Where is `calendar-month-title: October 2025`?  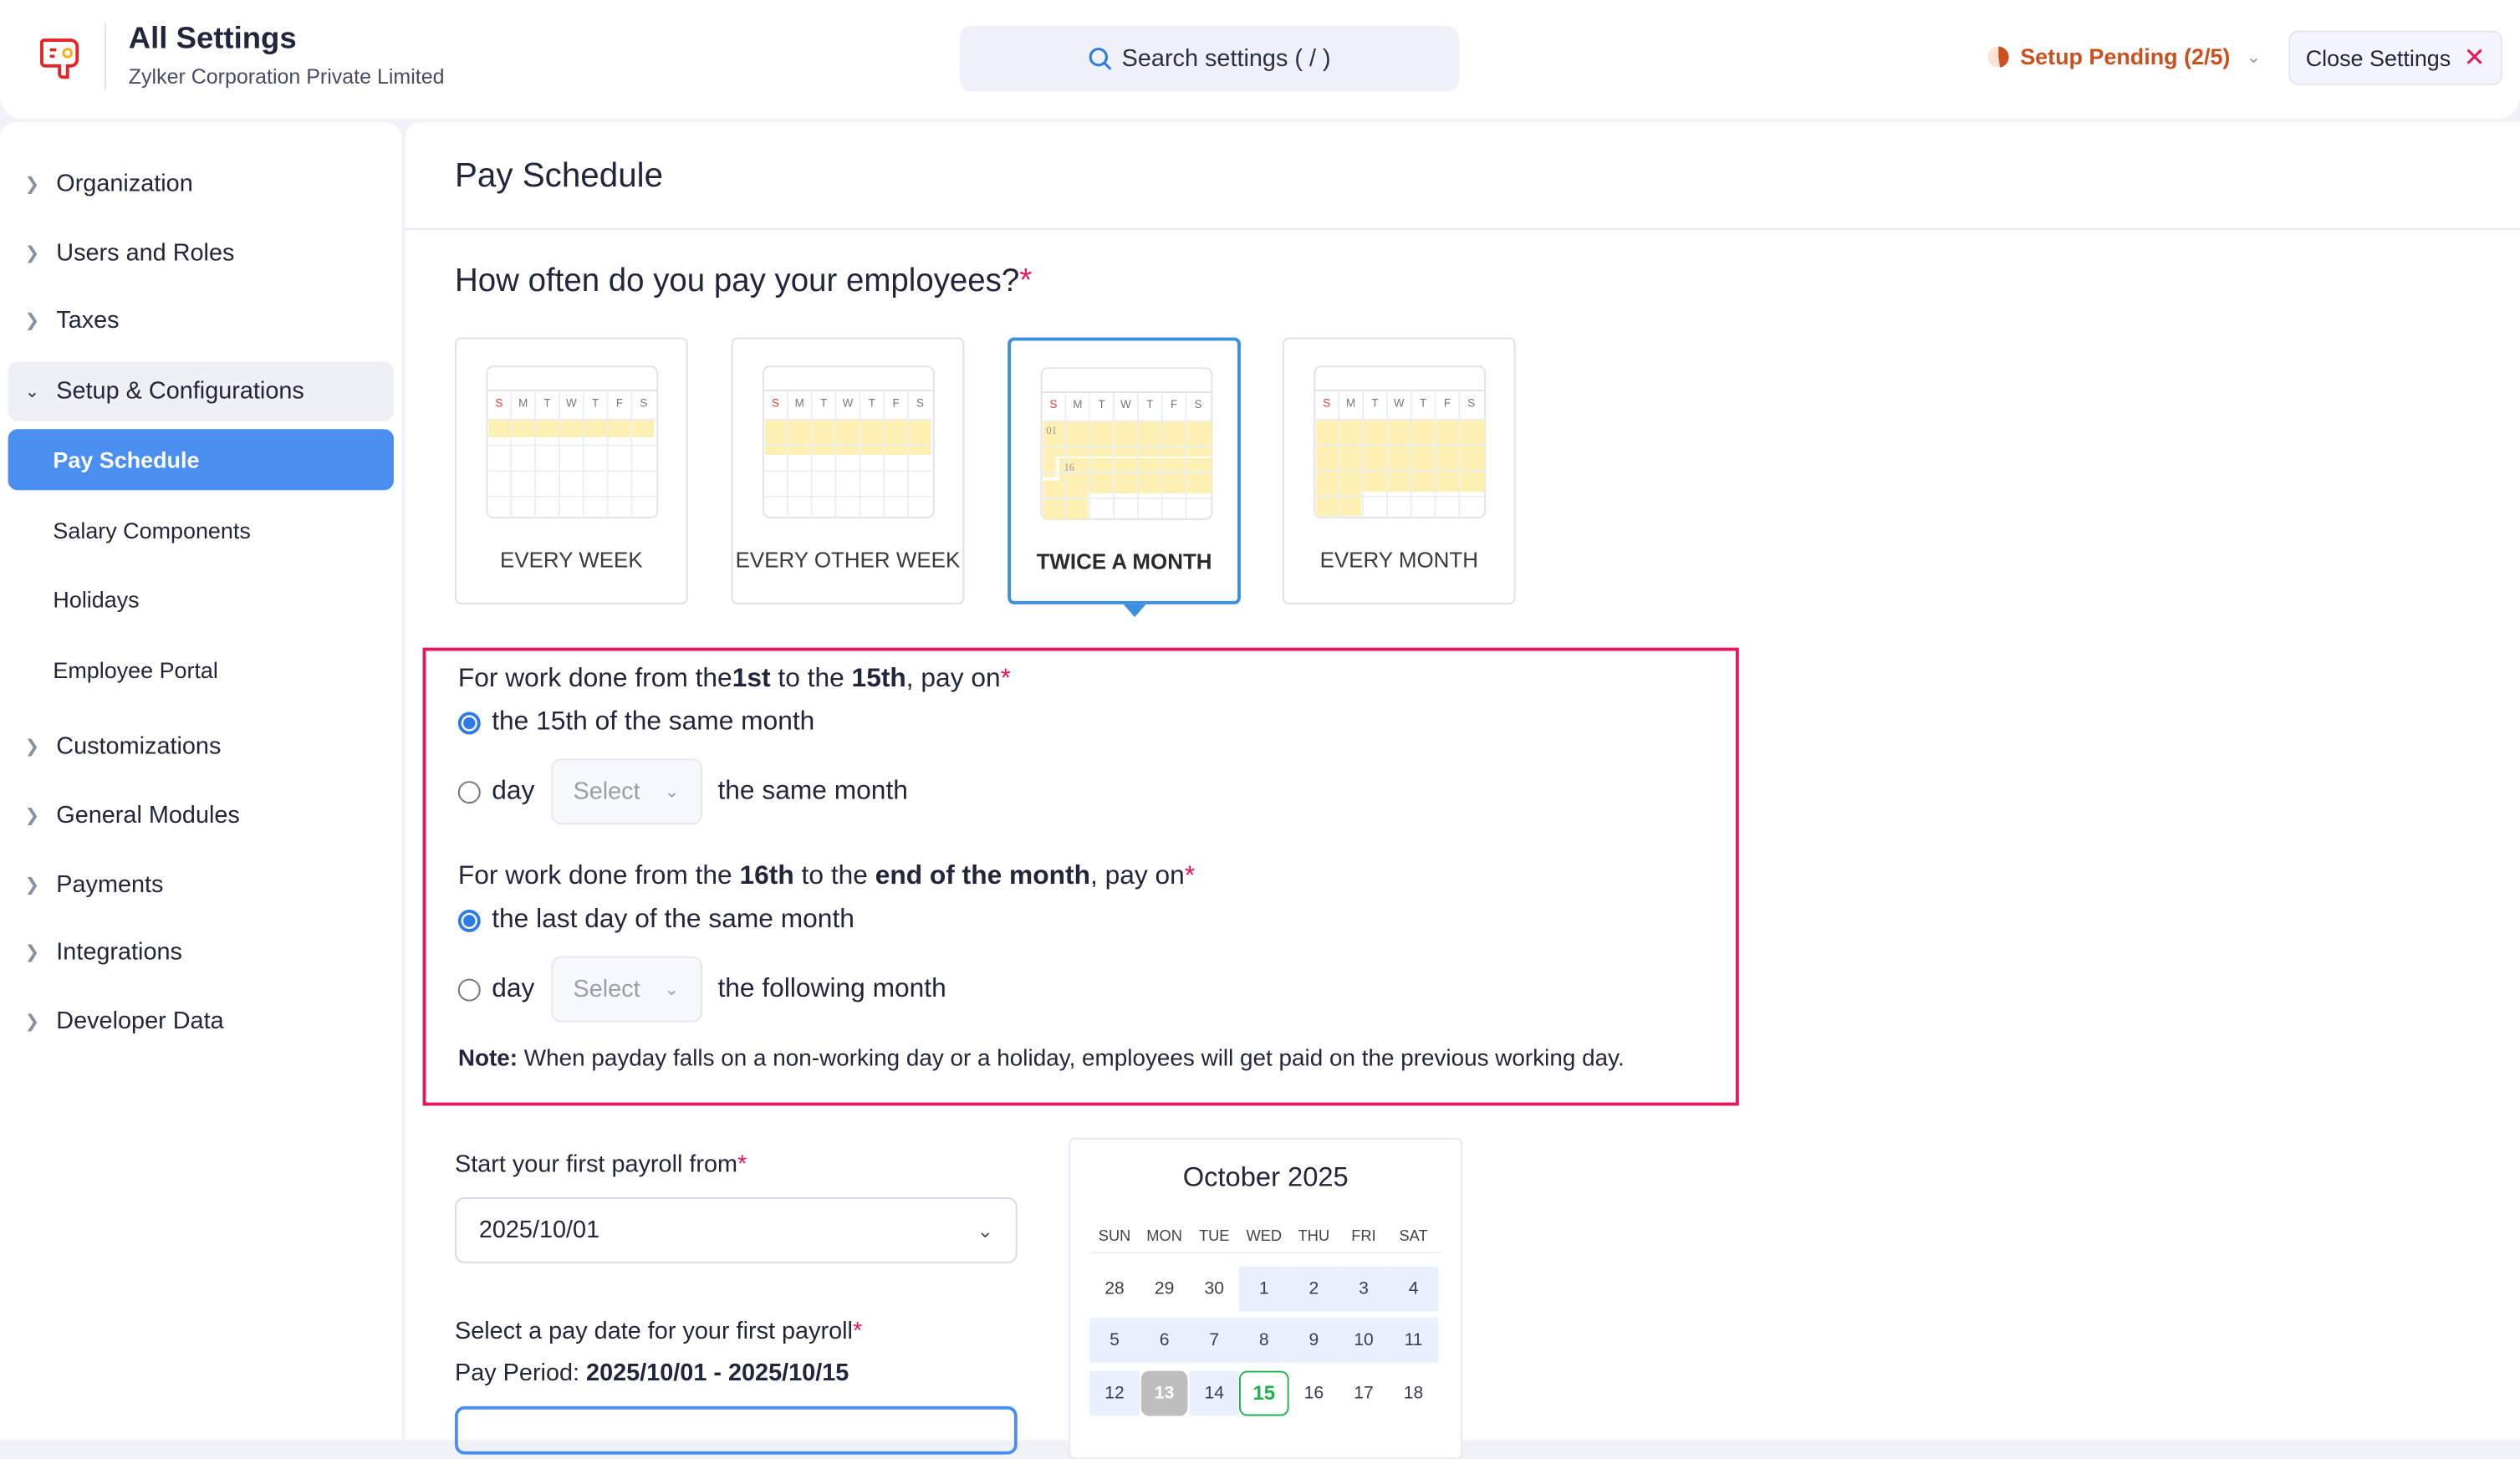 calendar-month-title: October 2025 is located at coordinates (1265, 1177).